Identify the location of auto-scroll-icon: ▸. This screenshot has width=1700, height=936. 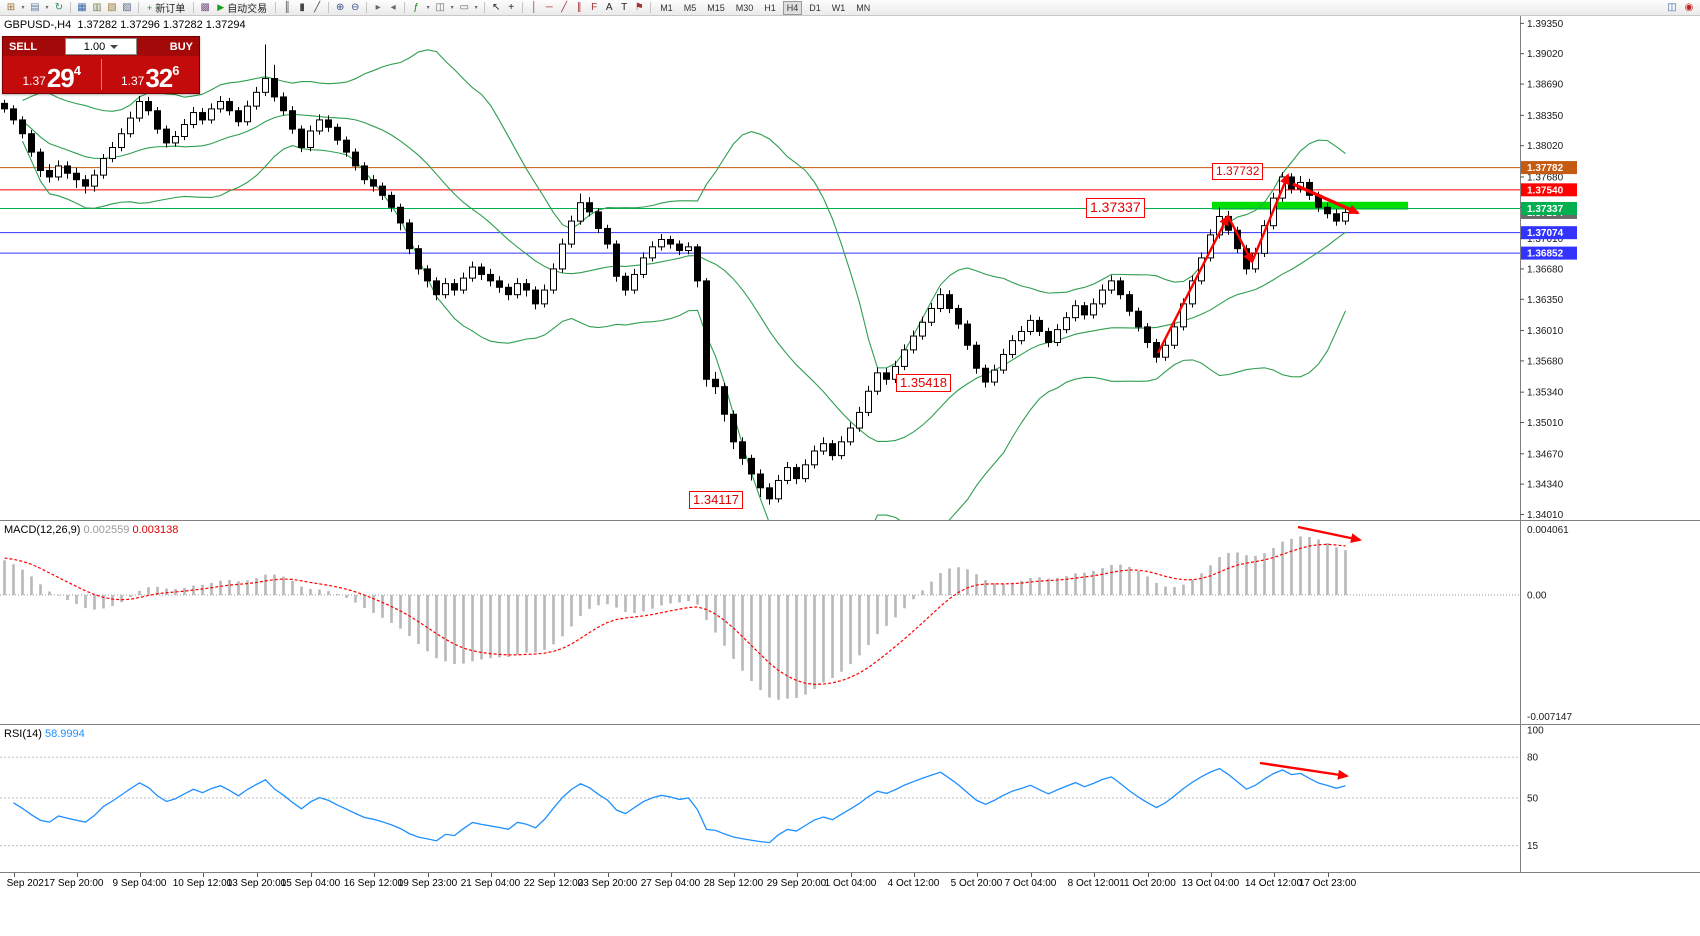
(378, 7).